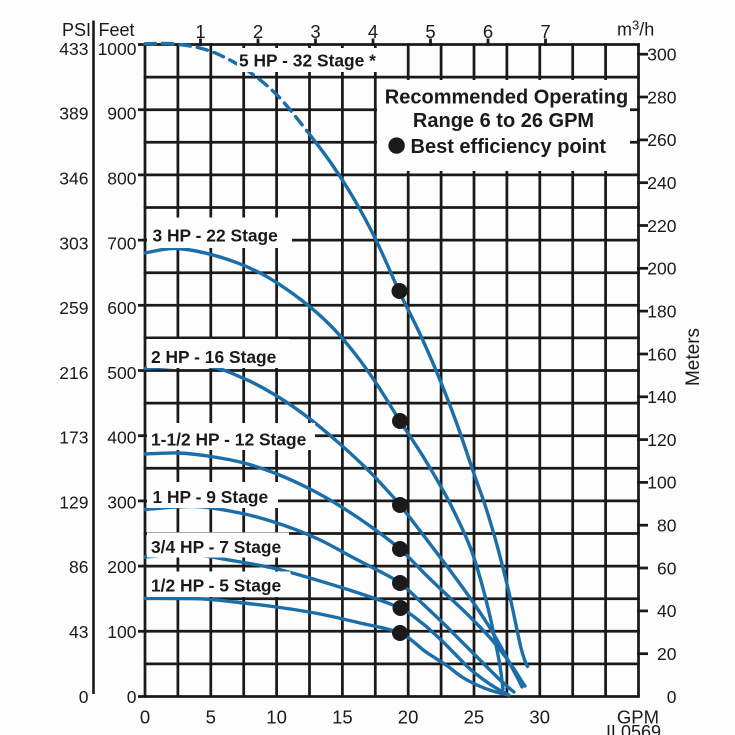 Image resolution: width=735 pixels, height=735 pixels. I want to click on svg-text: 600, so click(121, 308).